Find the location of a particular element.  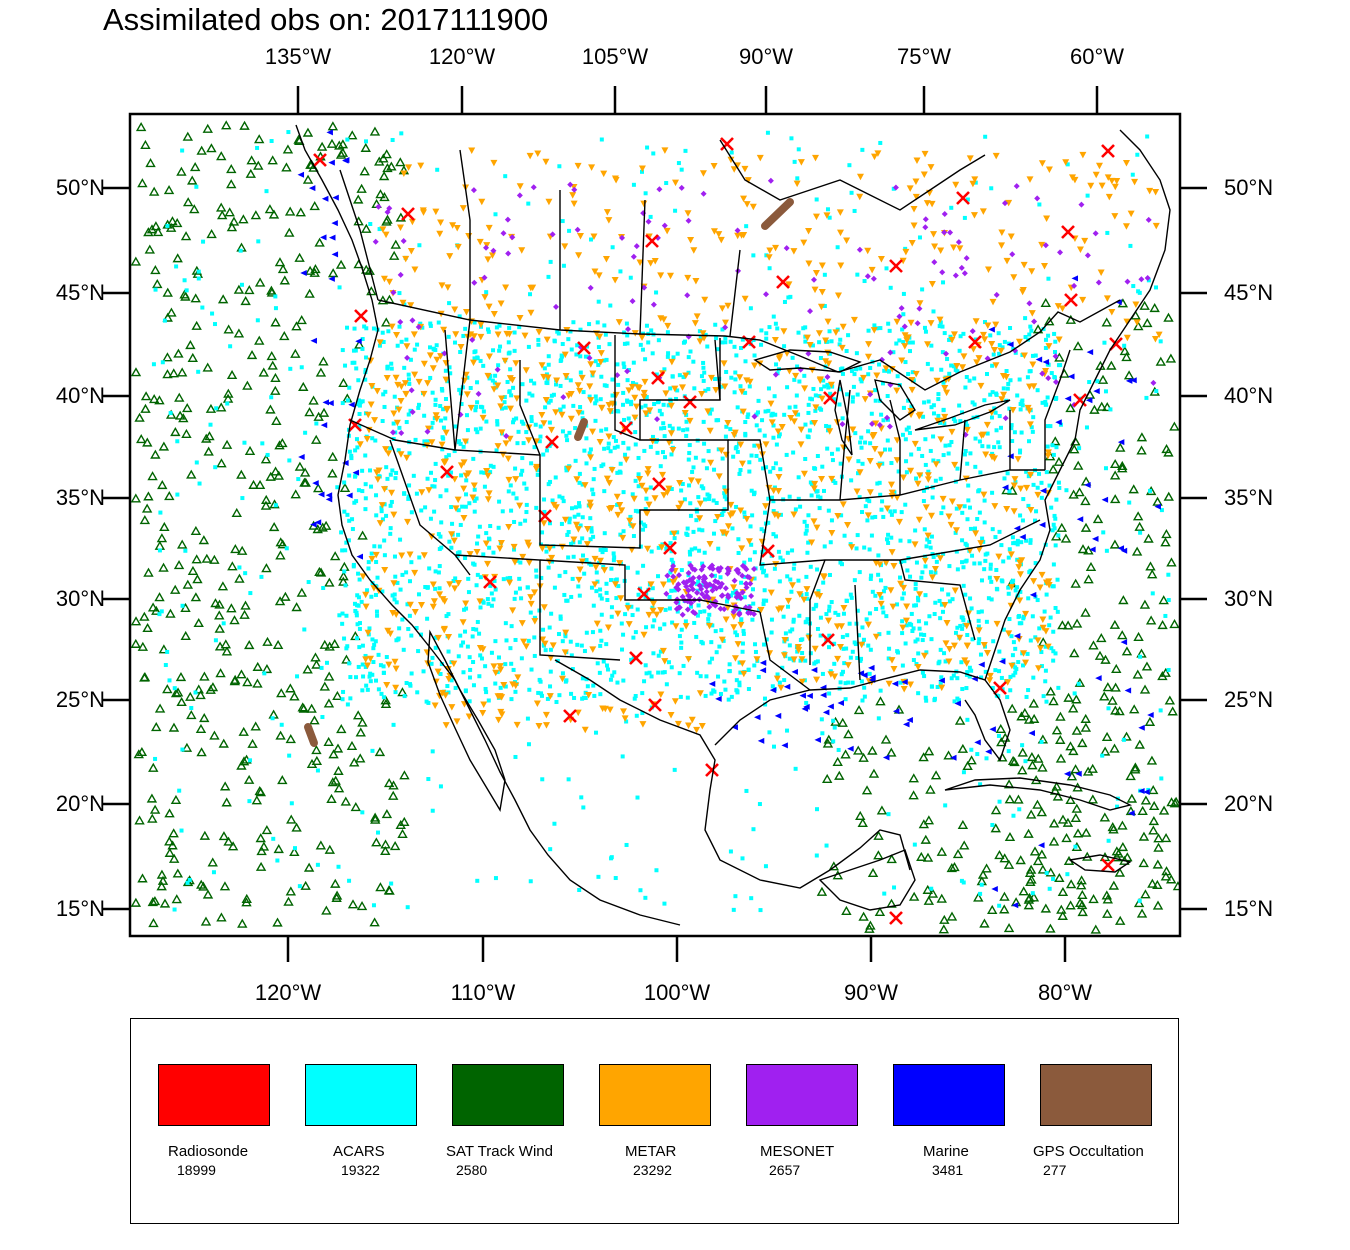

left-lat-label: 25°N is located at coordinates (80, 699).